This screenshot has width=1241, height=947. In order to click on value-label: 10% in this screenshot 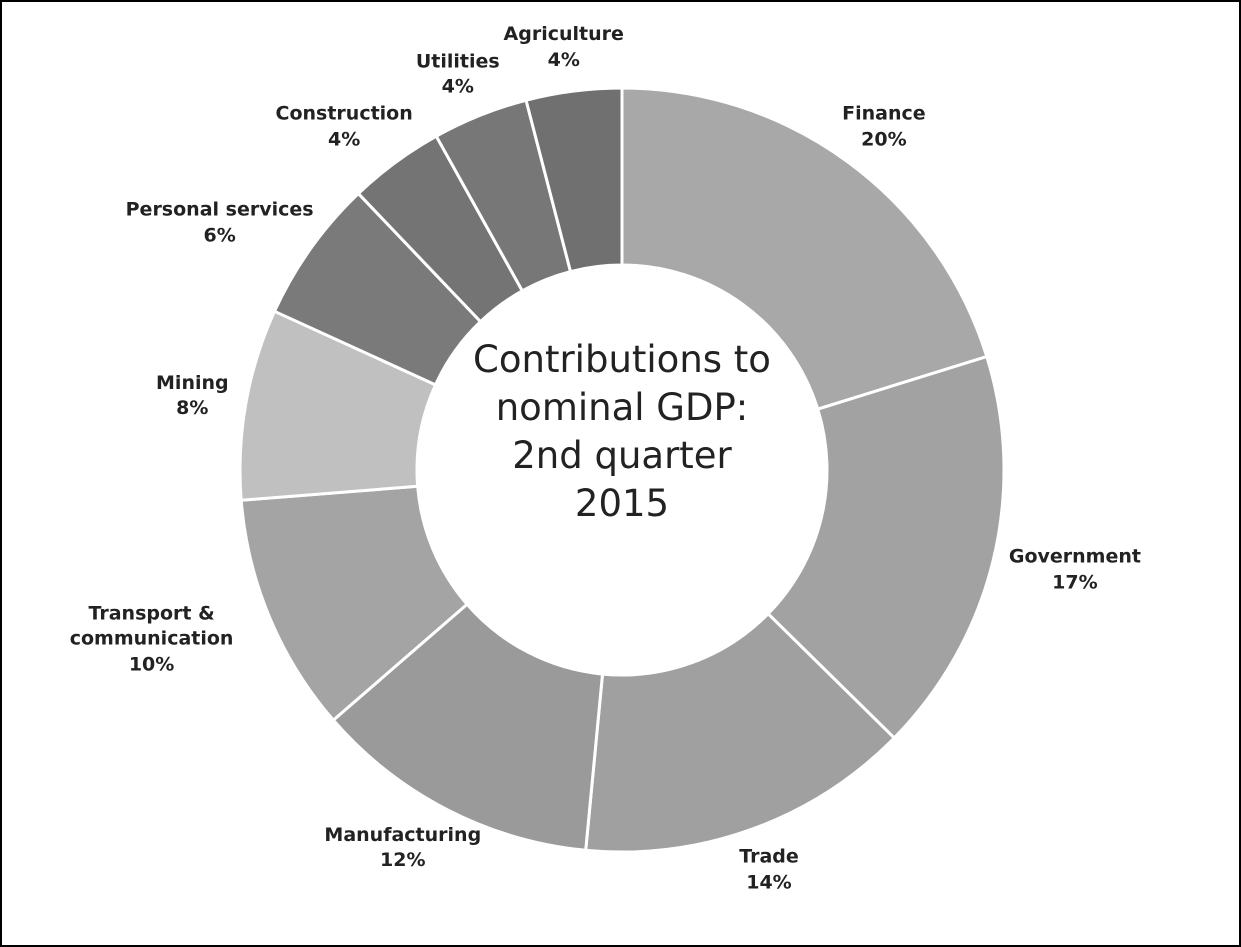, I will do `click(151, 664)`.